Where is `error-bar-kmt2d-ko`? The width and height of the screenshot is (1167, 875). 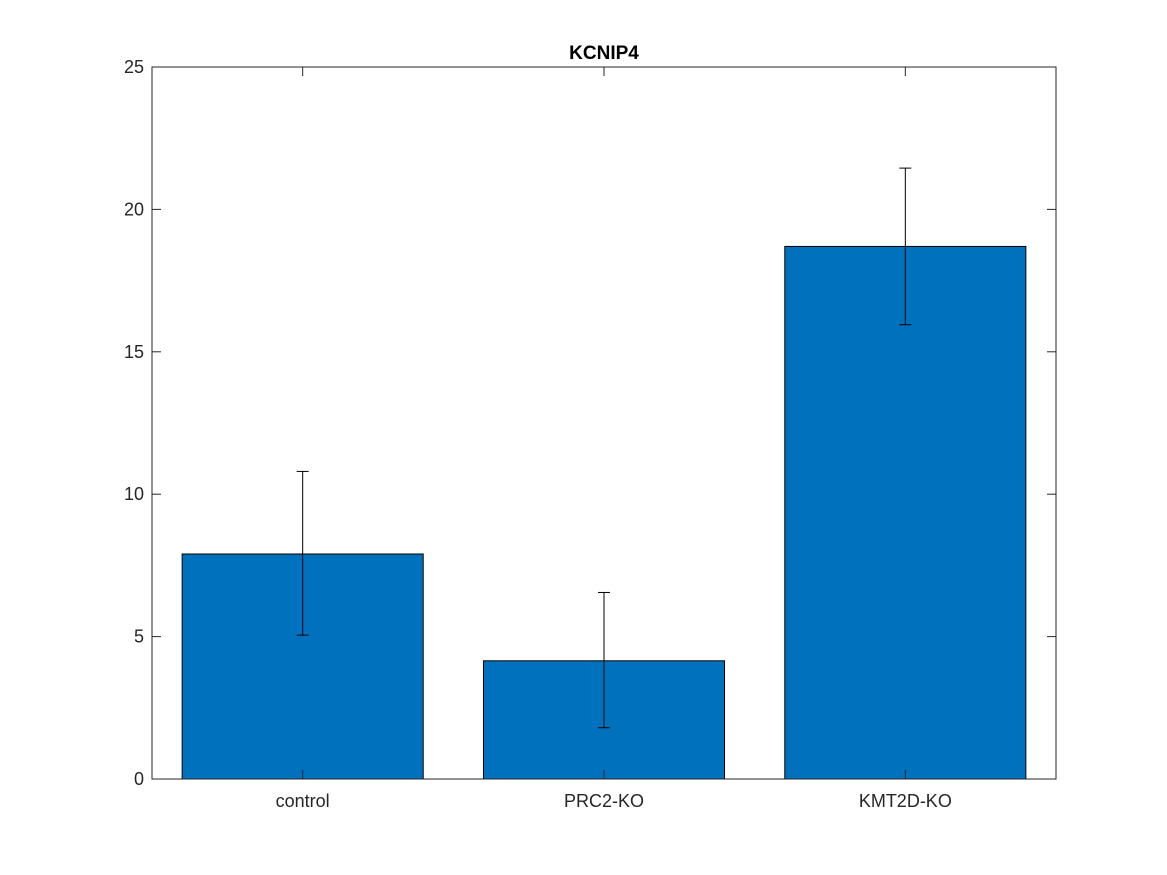
error-bar-kmt2d-ko is located at coordinates (905, 246).